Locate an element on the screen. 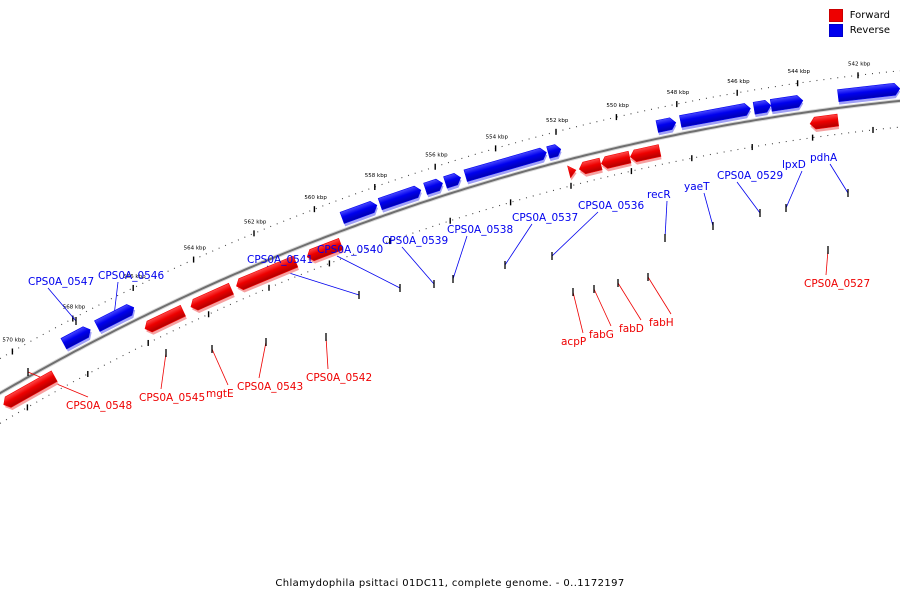 The height and width of the screenshot is (600, 900). ruler-tick-label: 542 kbp is located at coordinates (859, 64).